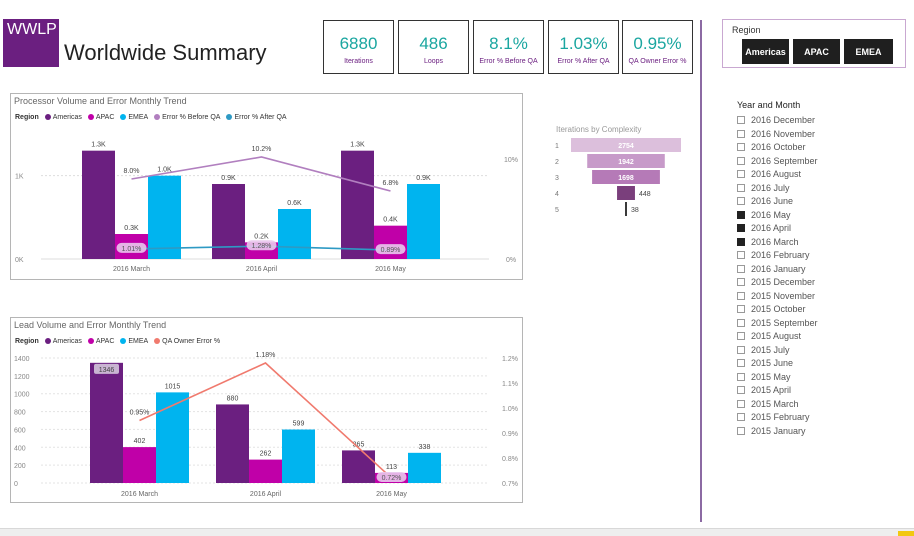 This screenshot has width=914, height=536. Describe the element at coordinates (771, 309) in the screenshot. I see `date-slicer-item: 2015 October` at that location.